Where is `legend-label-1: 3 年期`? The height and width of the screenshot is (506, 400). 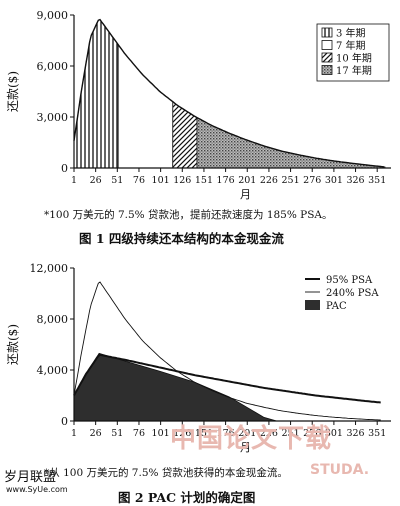 legend-label-1: 3 年期 is located at coordinates (351, 33).